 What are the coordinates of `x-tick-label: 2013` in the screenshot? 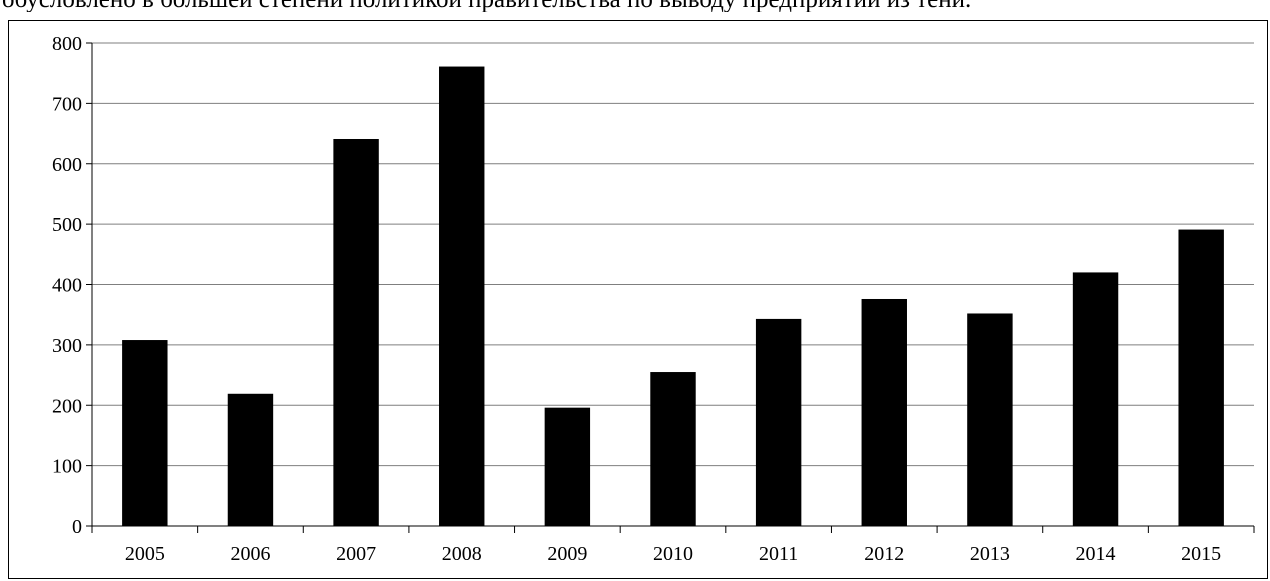 It's located at (990, 554).